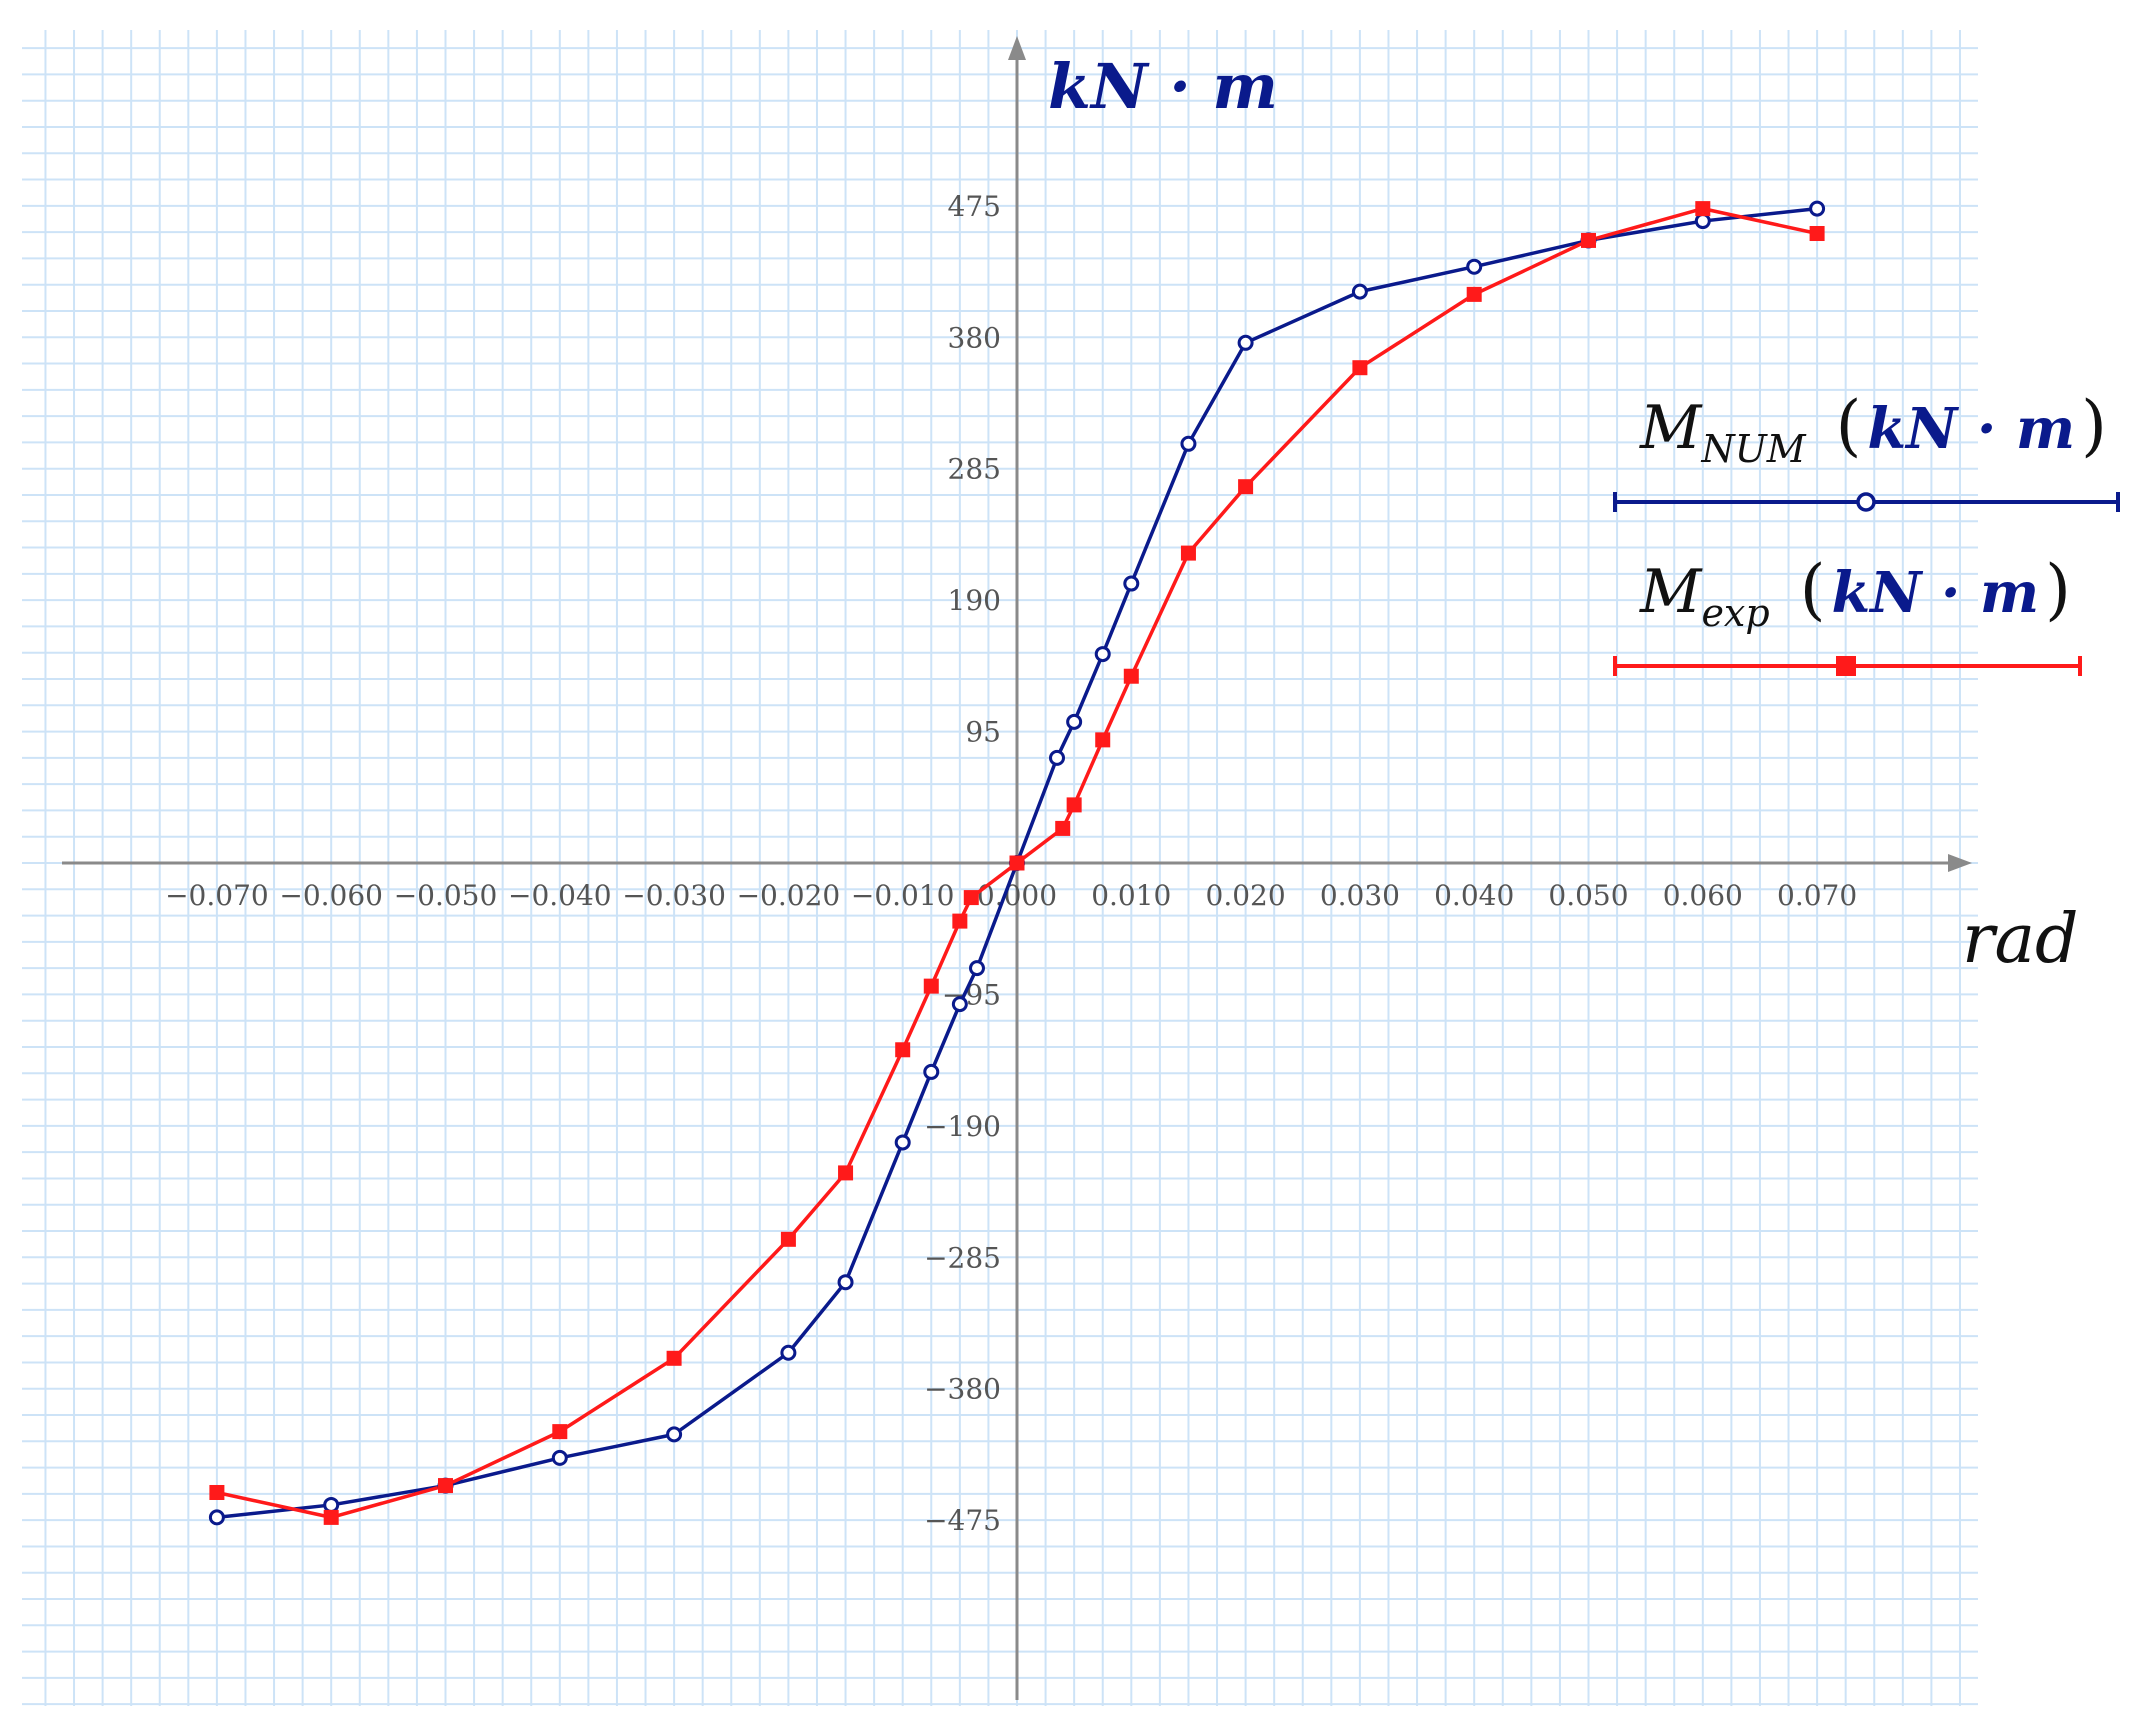  I want to click on legend-entry-m-exp: Mexp(kN · m), so click(1847, 613).